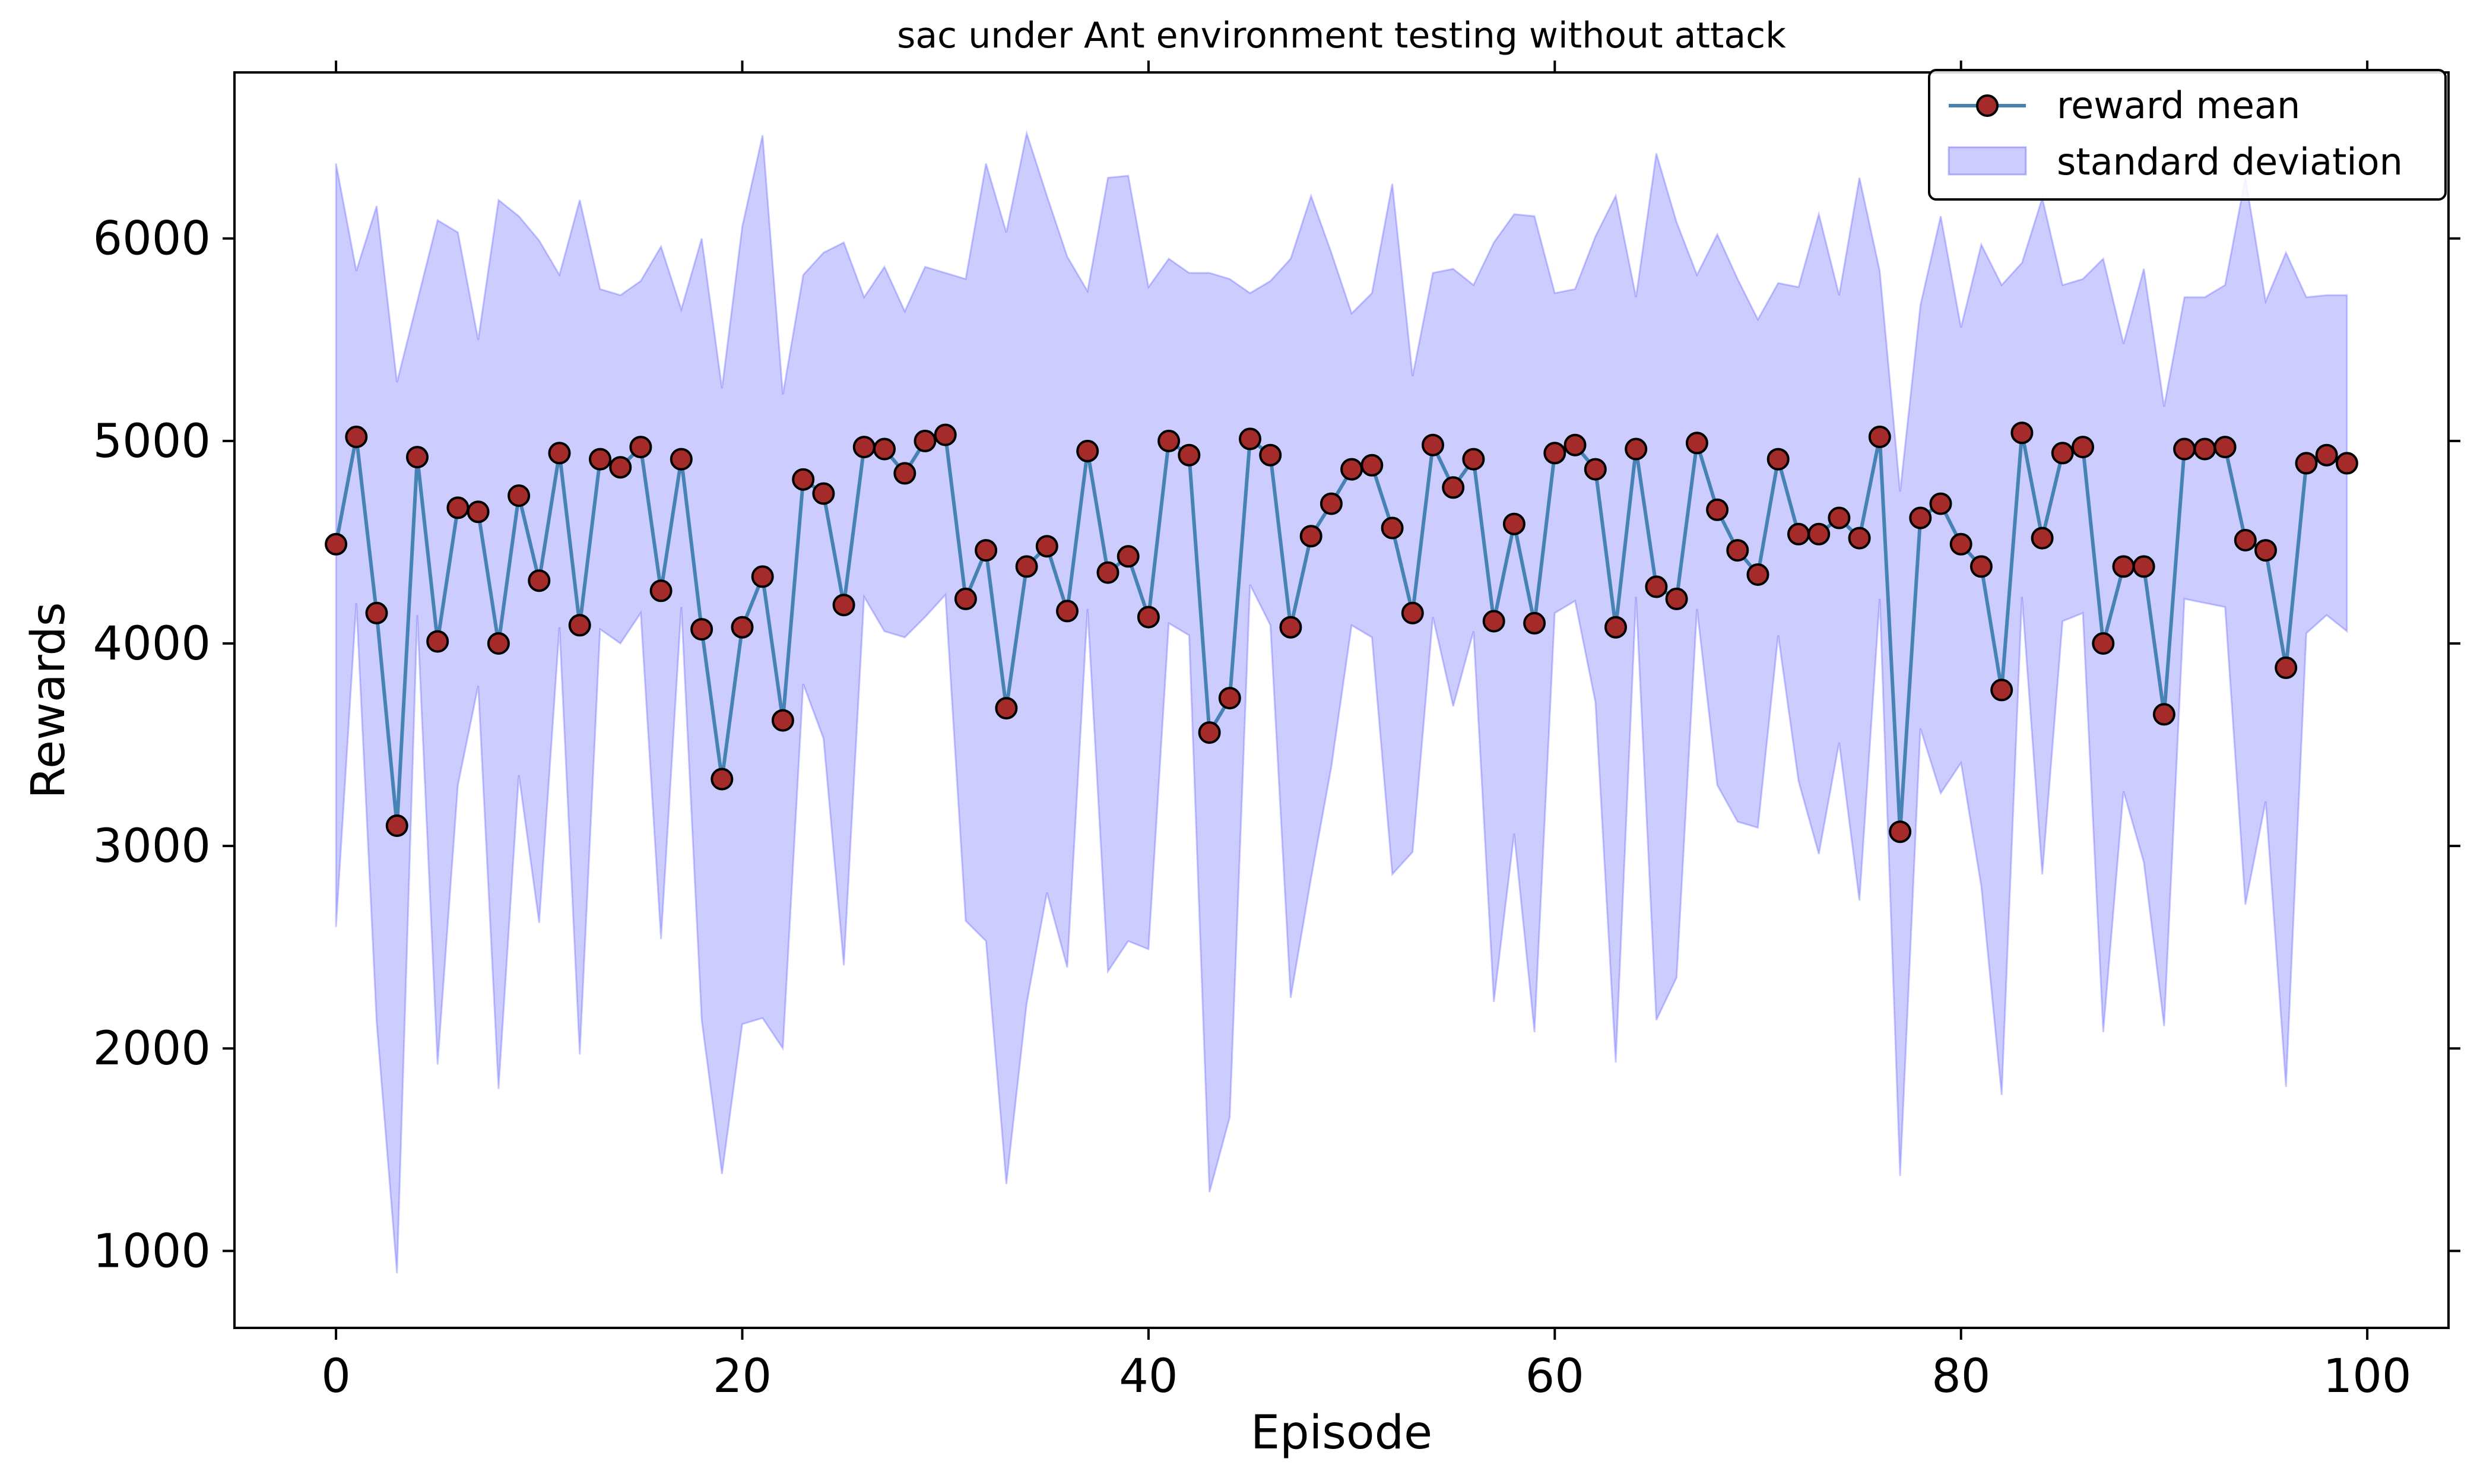 The width and height of the screenshot is (2477, 1484). I want to click on x-tick-label: 60, so click(1554, 1376).